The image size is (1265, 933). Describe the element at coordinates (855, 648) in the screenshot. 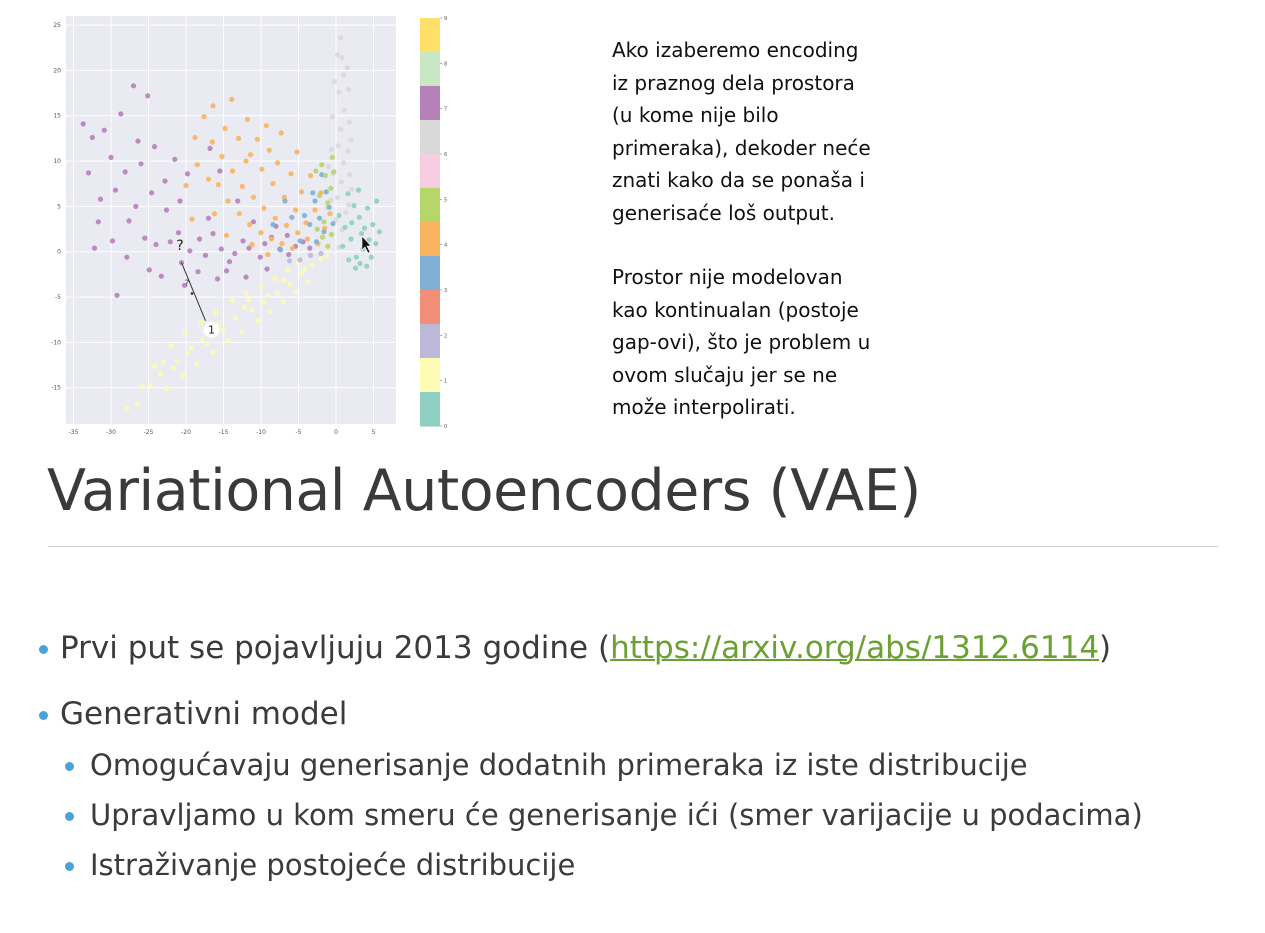

I see `arxiv-link: https://arxiv.org/abs/1312.6114` at that location.